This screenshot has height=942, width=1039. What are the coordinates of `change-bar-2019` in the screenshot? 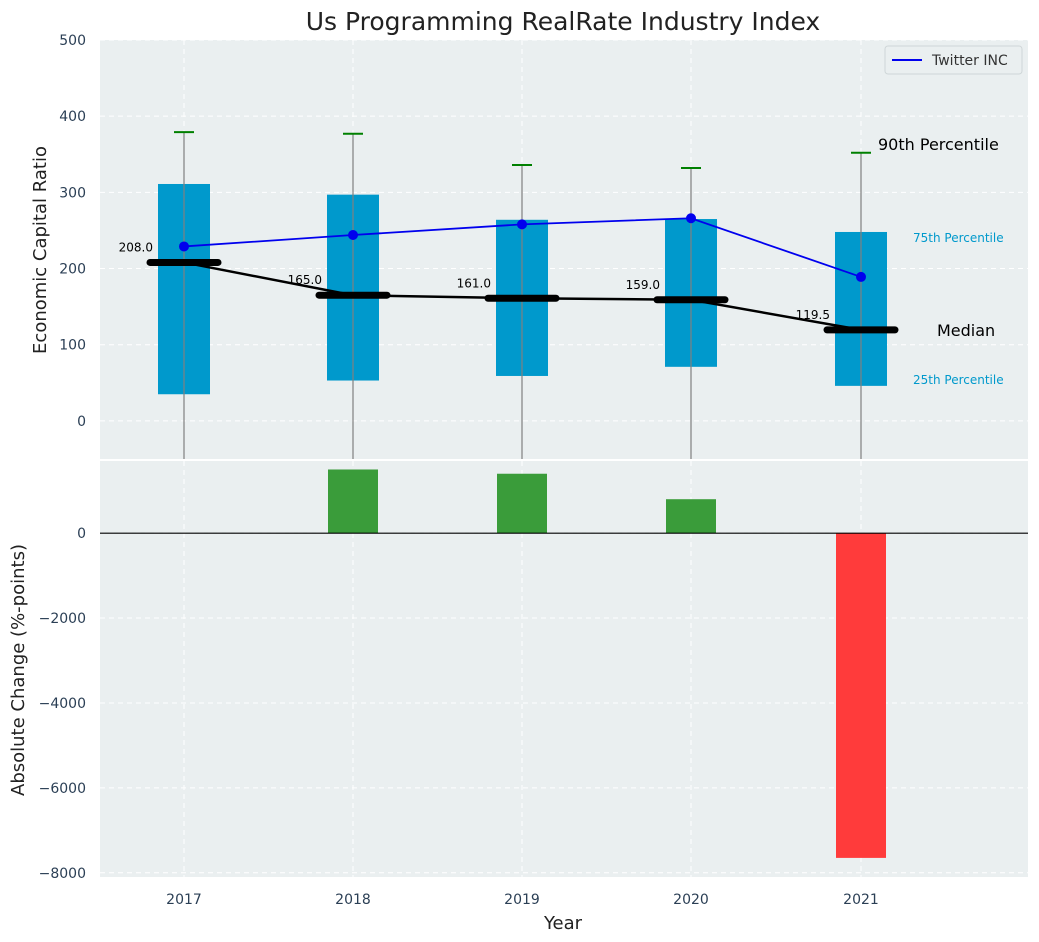 It's located at (522, 503).